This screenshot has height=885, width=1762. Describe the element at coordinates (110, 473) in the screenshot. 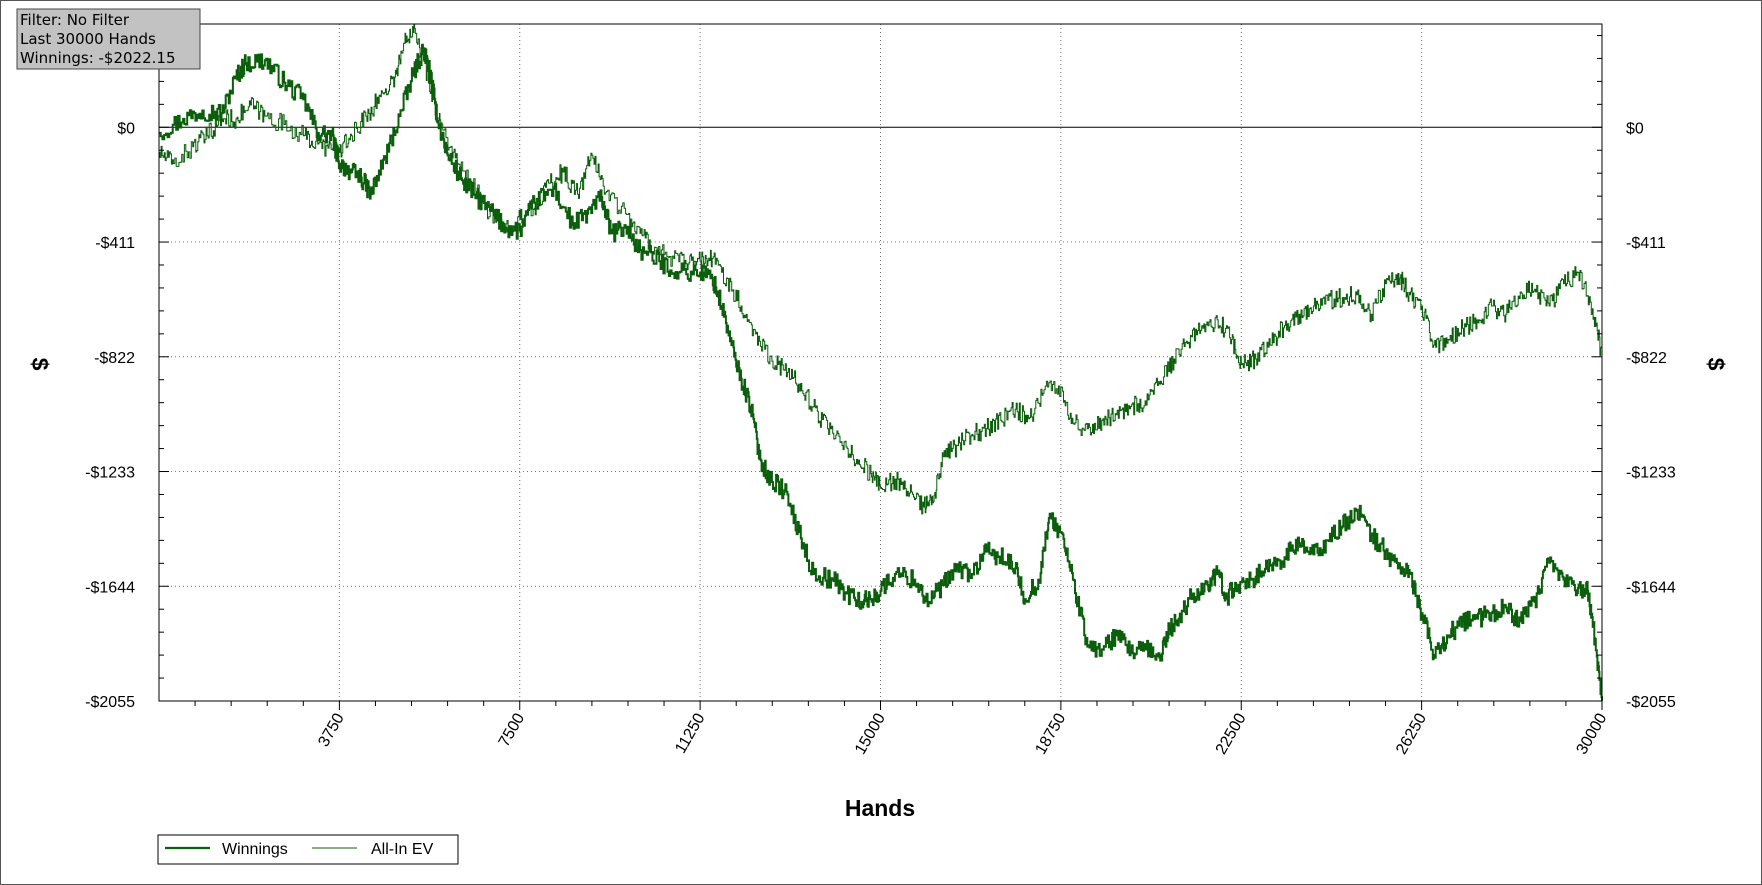

I see `y-tick-label-left: -$1233` at that location.